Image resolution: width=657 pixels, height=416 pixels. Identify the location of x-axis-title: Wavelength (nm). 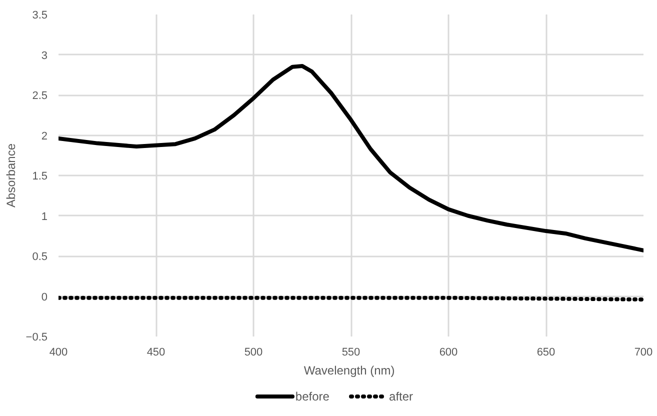
(349, 371).